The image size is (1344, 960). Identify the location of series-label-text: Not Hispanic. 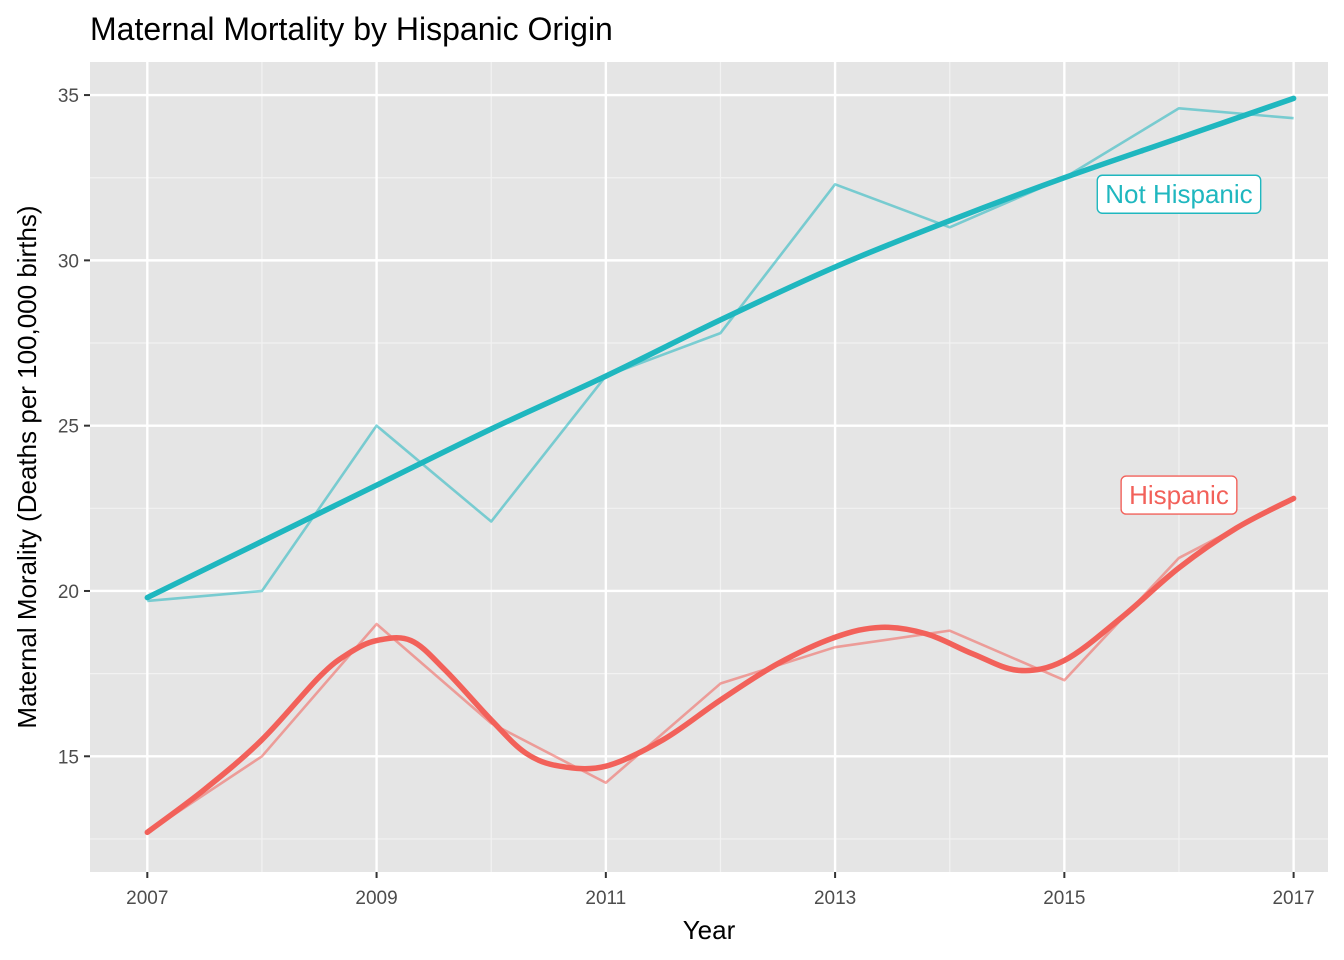
(1178, 194).